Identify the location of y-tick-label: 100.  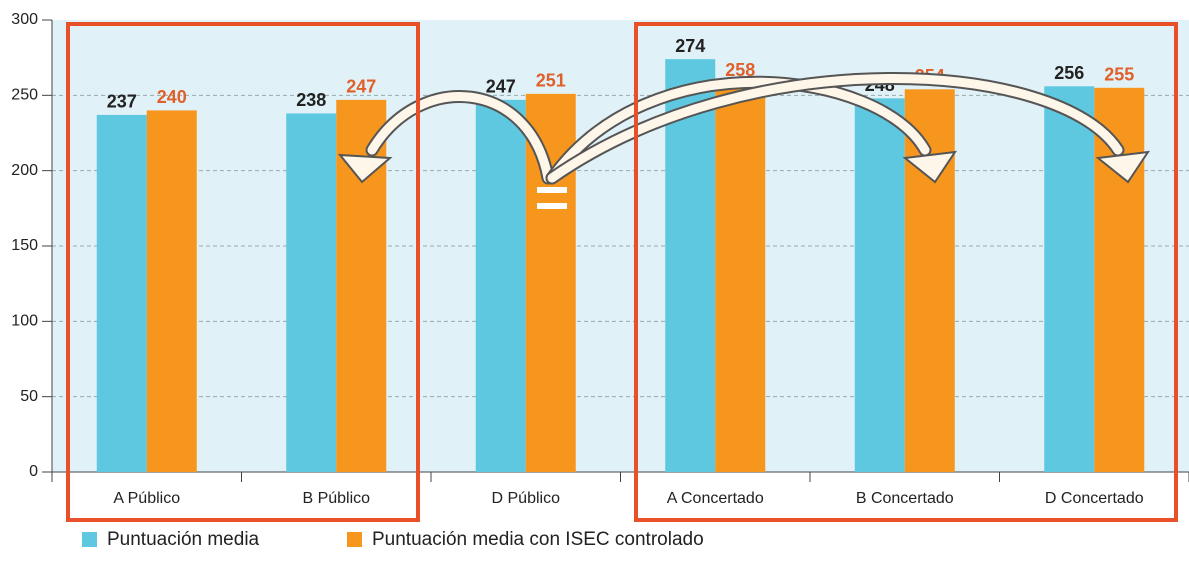
(24, 321).